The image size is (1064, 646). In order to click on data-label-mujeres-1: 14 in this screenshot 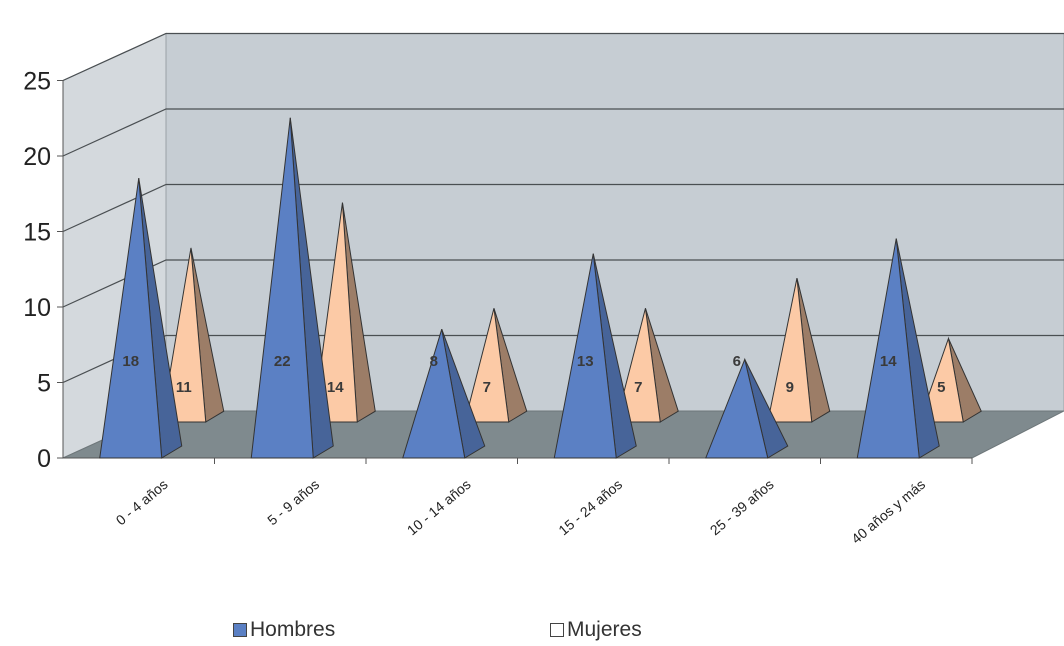, I will do `click(335, 387)`.